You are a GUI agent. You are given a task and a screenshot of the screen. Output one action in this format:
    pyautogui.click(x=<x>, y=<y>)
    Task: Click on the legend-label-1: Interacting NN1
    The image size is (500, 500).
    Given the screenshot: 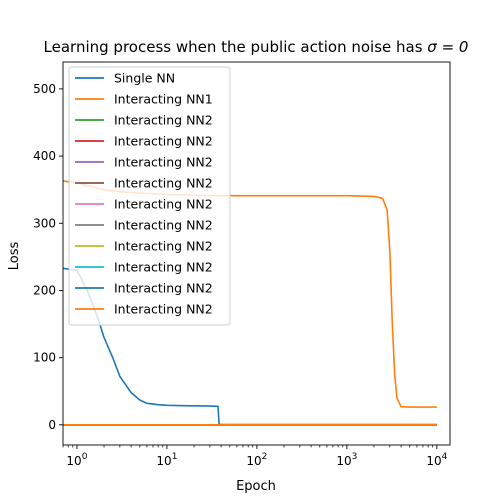 What is the action you would take?
    pyautogui.click(x=163, y=99)
    